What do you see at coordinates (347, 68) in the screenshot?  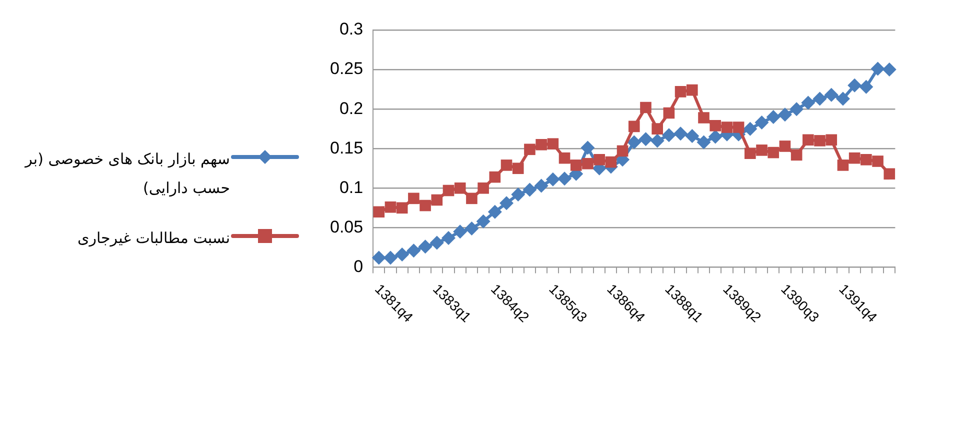 I see `y-tick-label: 0.25` at bounding box center [347, 68].